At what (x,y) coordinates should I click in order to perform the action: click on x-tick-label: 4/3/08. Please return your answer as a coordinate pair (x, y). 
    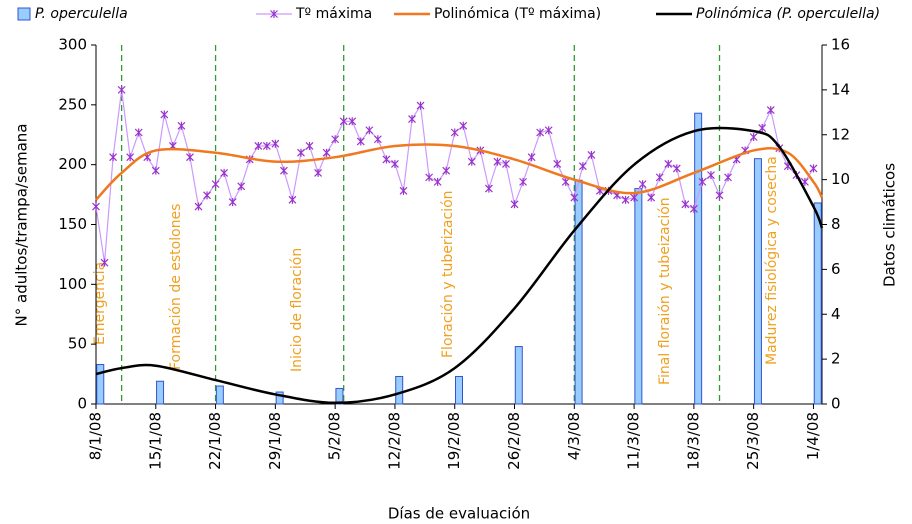
    Looking at the image, I should click on (574, 436).